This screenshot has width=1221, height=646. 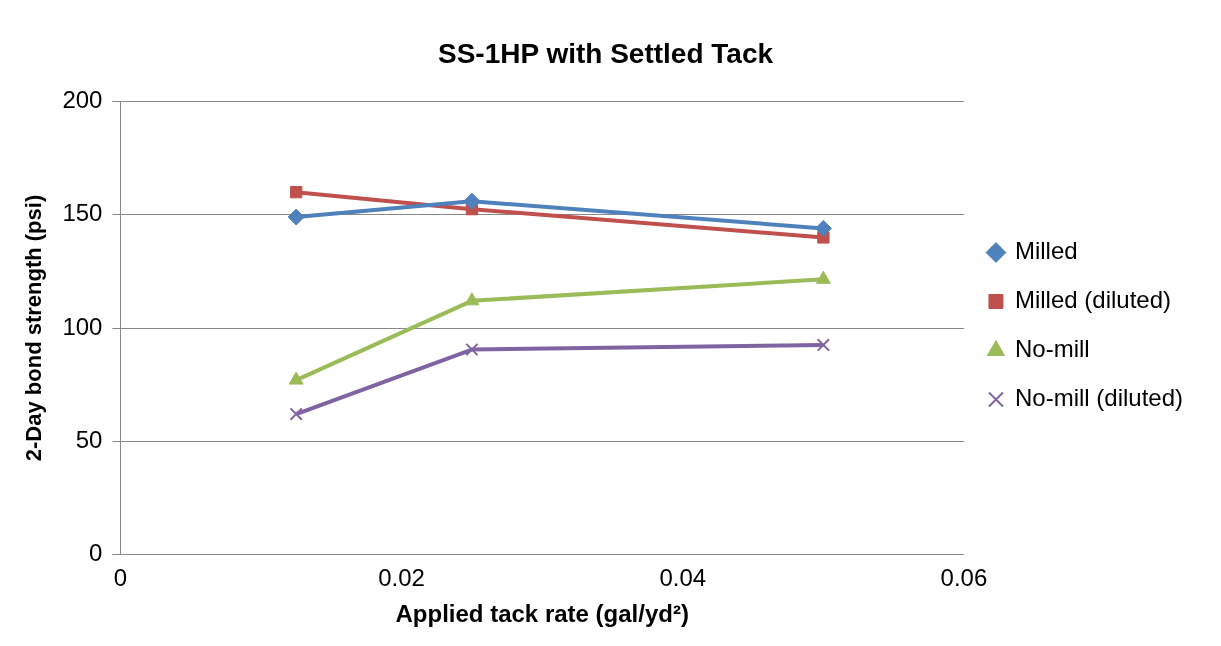 What do you see at coordinates (82, 100) in the screenshot?
I see `y-tick-label: 200` at bounding box center [82, 100].